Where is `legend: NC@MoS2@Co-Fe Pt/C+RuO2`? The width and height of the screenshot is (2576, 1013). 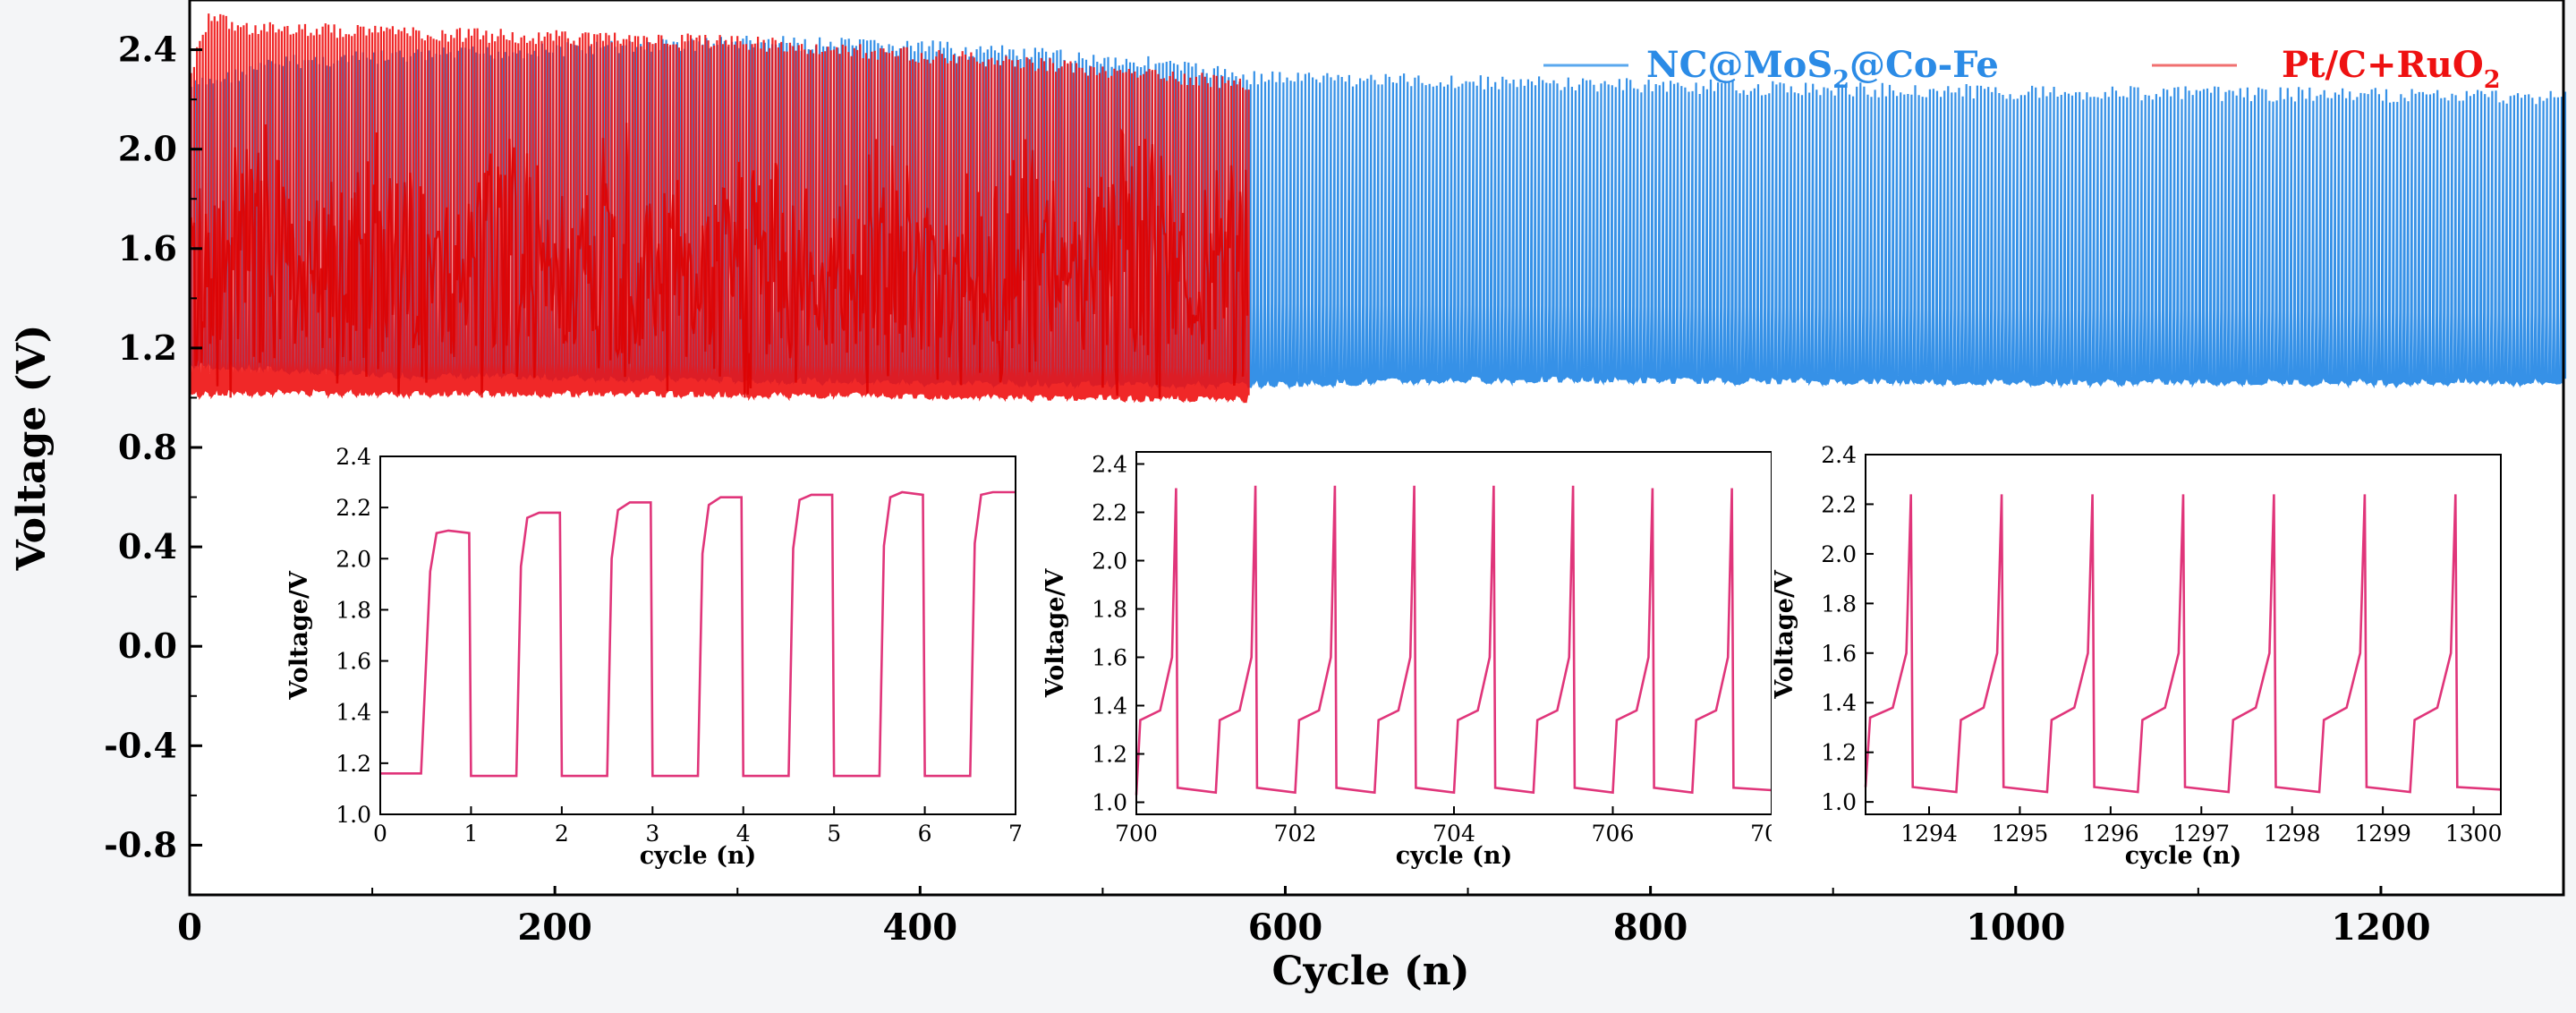 legend: NC@MoS2@Co-Fe Pt/C+RuO2 is located at coordinates (2021, 69).